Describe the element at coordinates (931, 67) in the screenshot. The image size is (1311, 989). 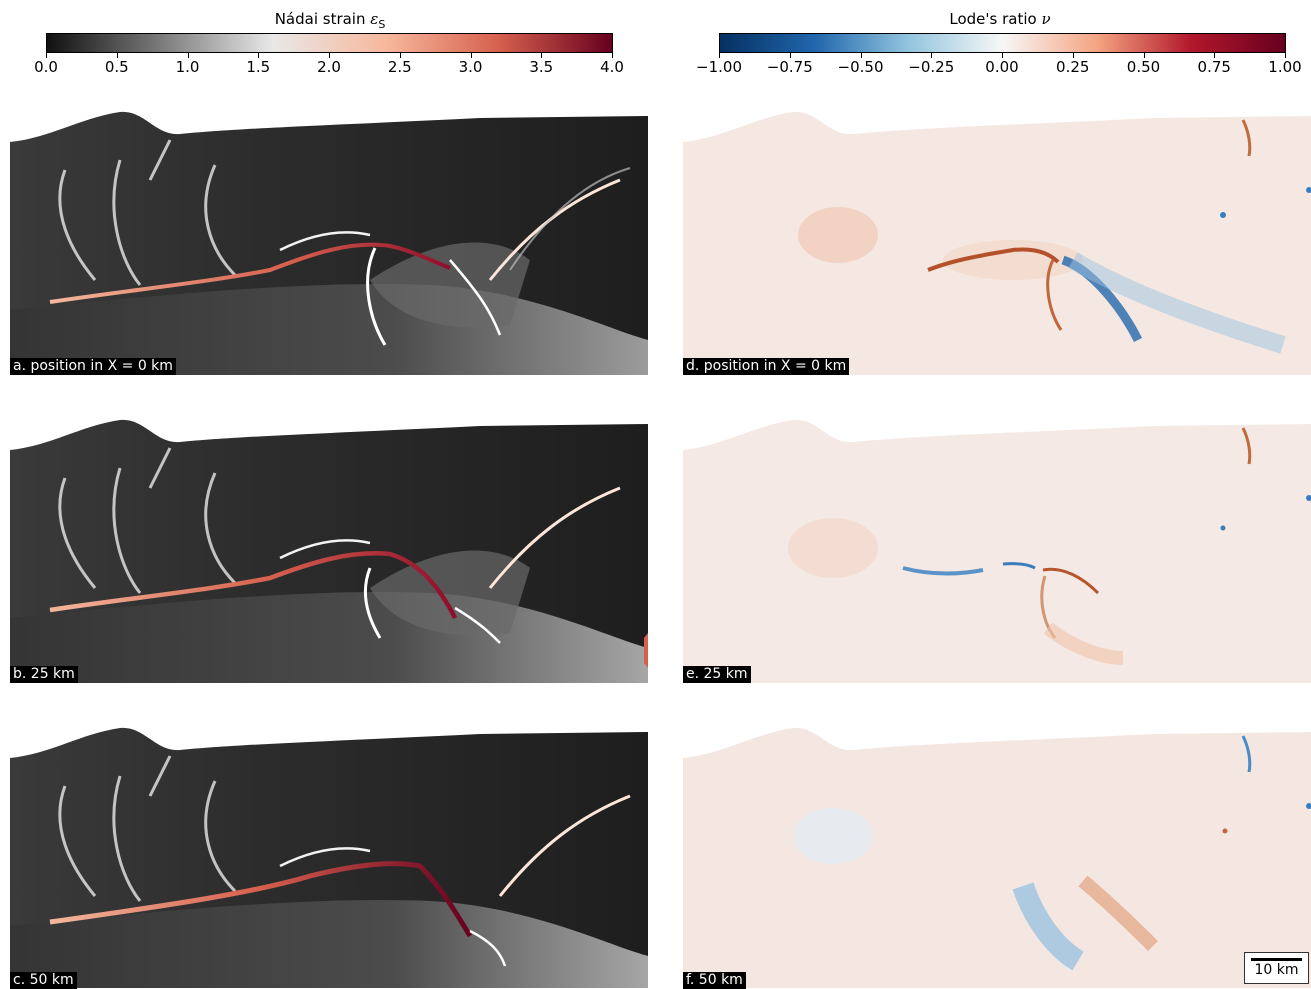
I see `lode-tick-label: −0.25` at that location.